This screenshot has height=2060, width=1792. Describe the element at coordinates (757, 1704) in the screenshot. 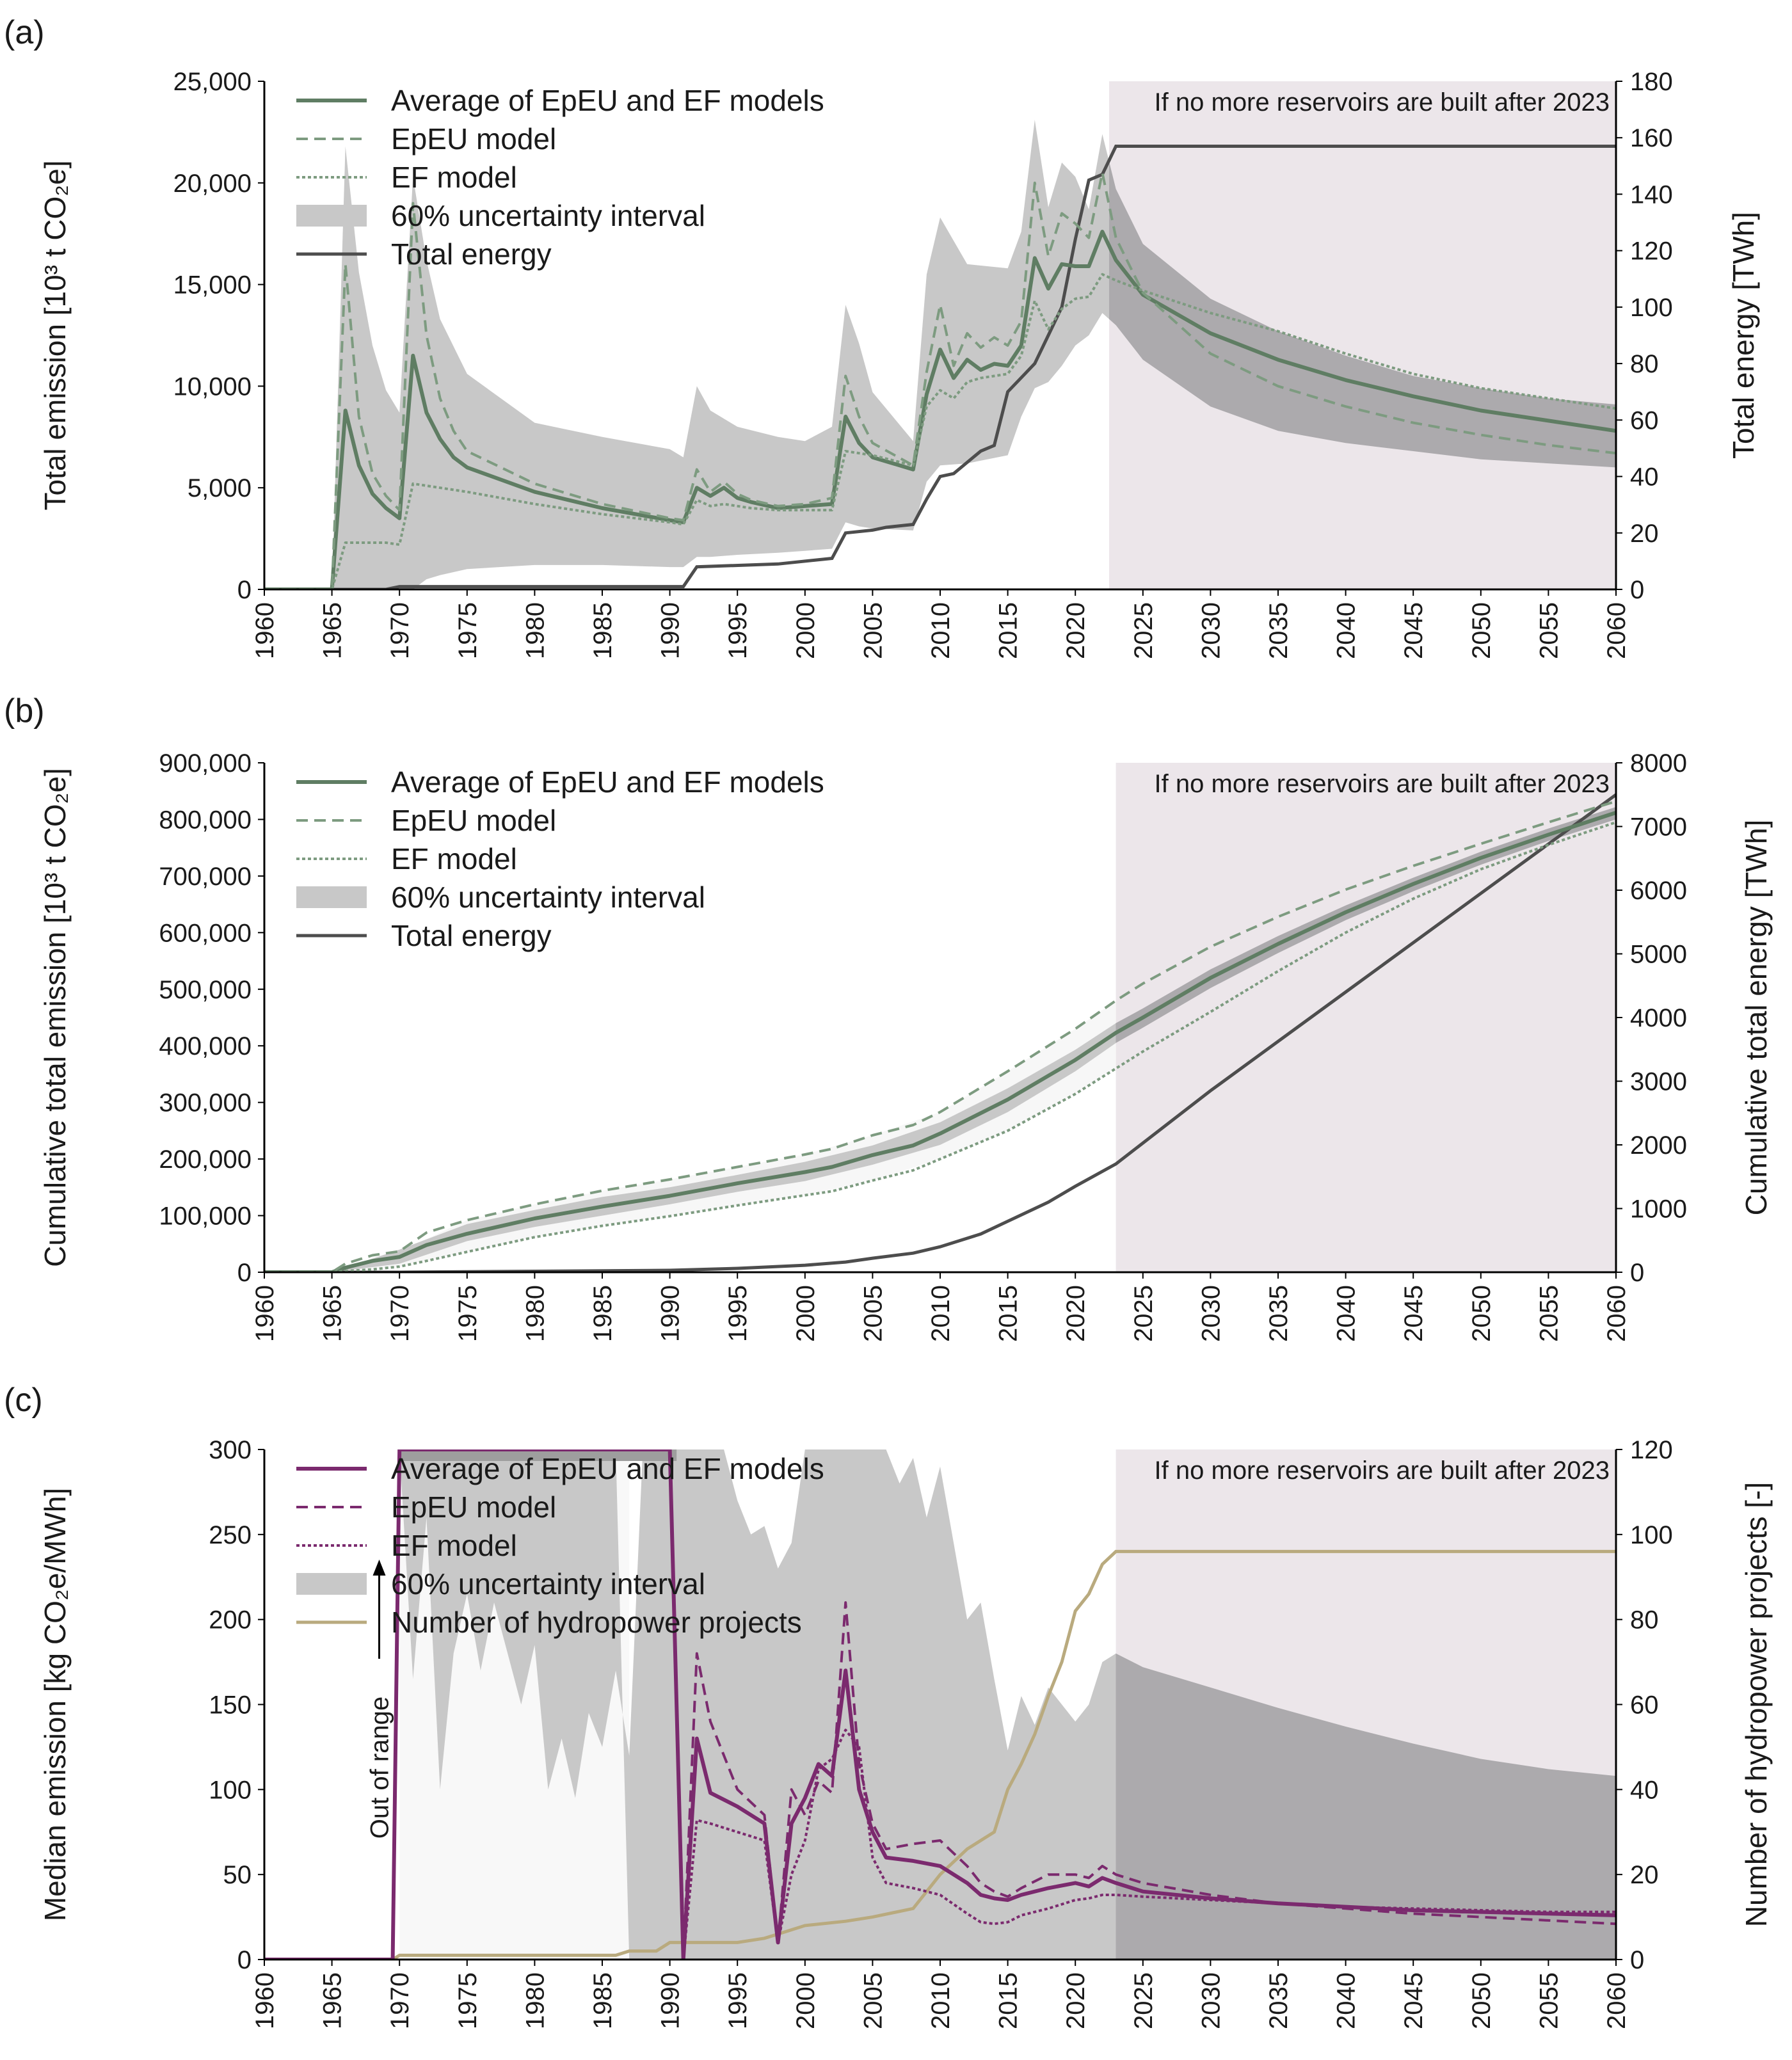

I see `uncertainty-band-past` at that location.